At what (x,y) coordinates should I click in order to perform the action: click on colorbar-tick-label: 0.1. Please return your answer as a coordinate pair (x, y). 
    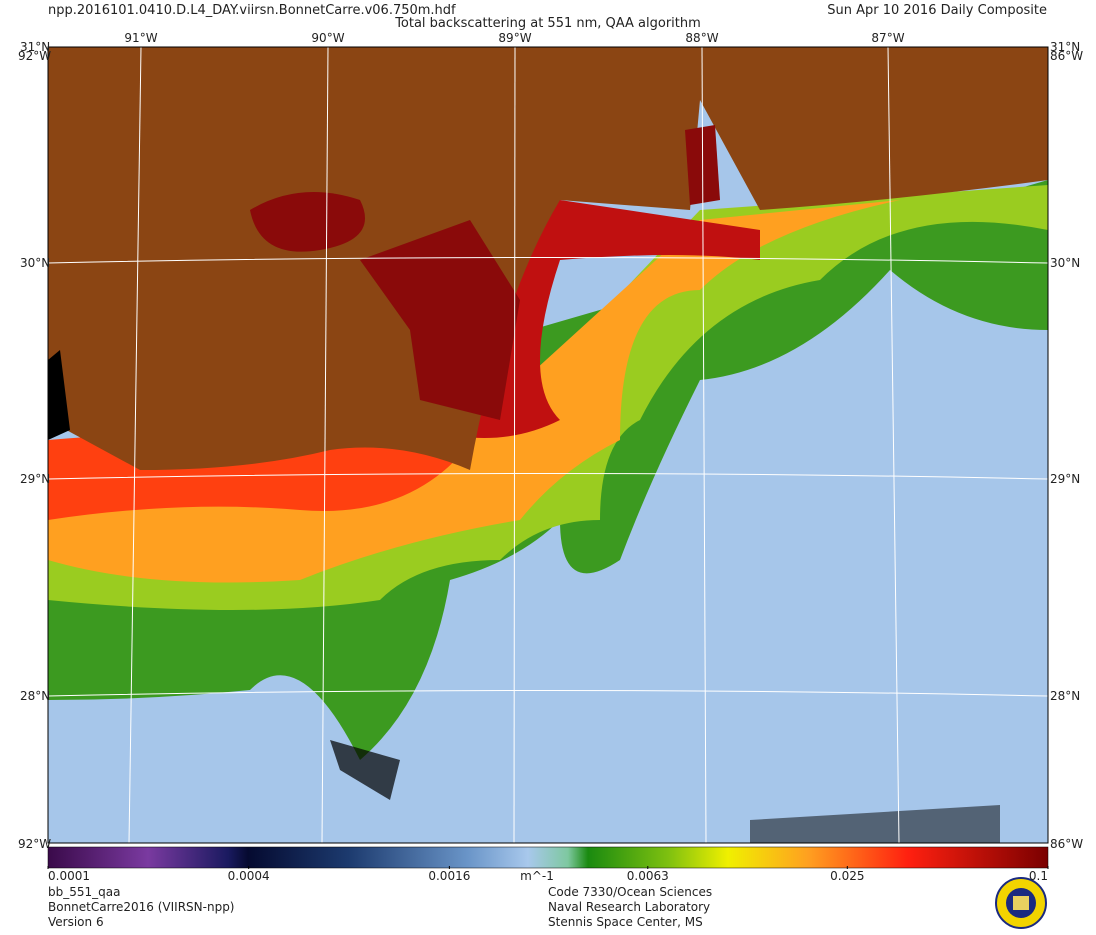
    Looking at the image, I should click on (1038, 876).